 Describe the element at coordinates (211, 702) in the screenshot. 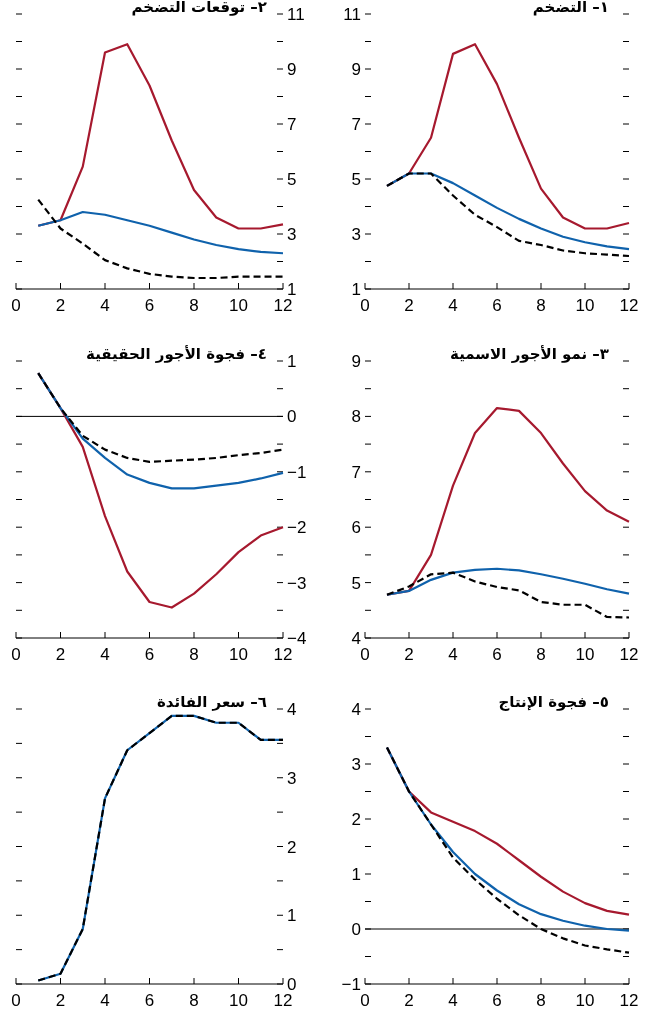

I see `chart-title: ٦– سعر الفائدة` at that location.